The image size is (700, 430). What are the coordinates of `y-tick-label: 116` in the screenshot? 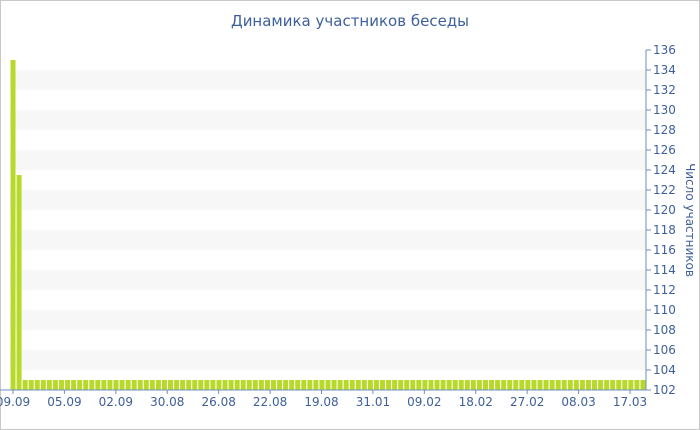 It's located at (664, 250).